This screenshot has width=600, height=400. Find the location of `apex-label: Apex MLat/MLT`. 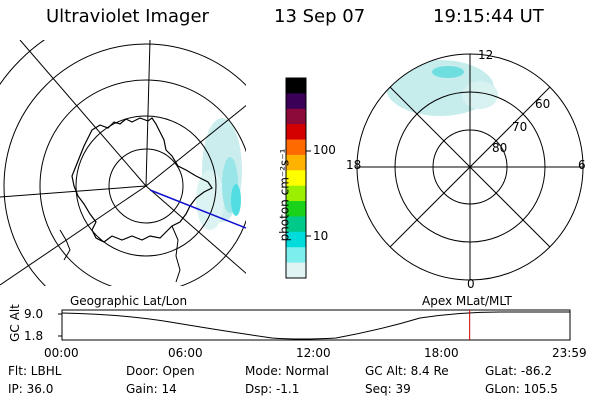

apex-label: Apex MLat/MLT is located at coordinates (467, 301).